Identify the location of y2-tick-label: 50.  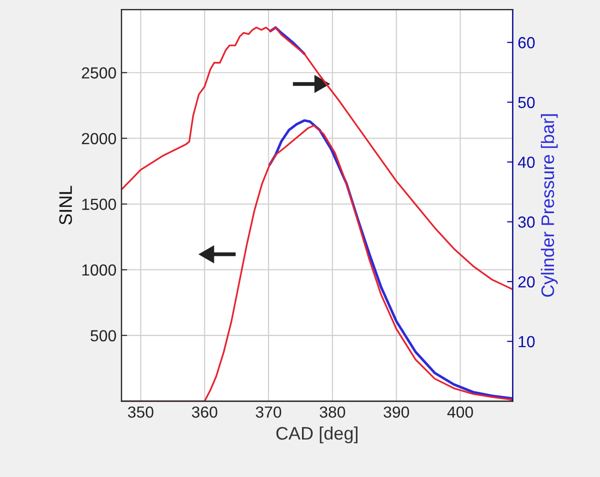
(526, 102).